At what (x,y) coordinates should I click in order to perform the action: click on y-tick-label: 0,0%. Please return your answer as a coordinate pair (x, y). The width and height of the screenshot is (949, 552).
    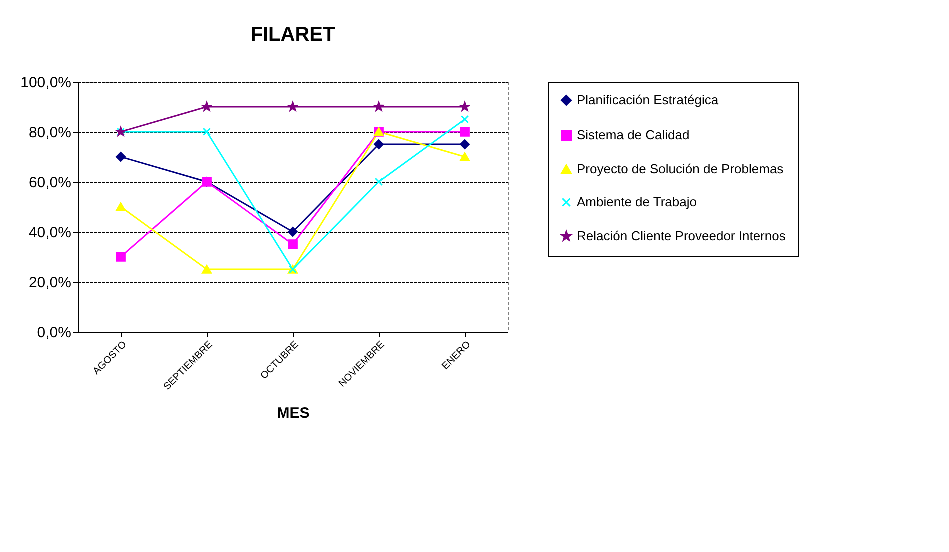
    Looking at the image, I should click on (54, 333).